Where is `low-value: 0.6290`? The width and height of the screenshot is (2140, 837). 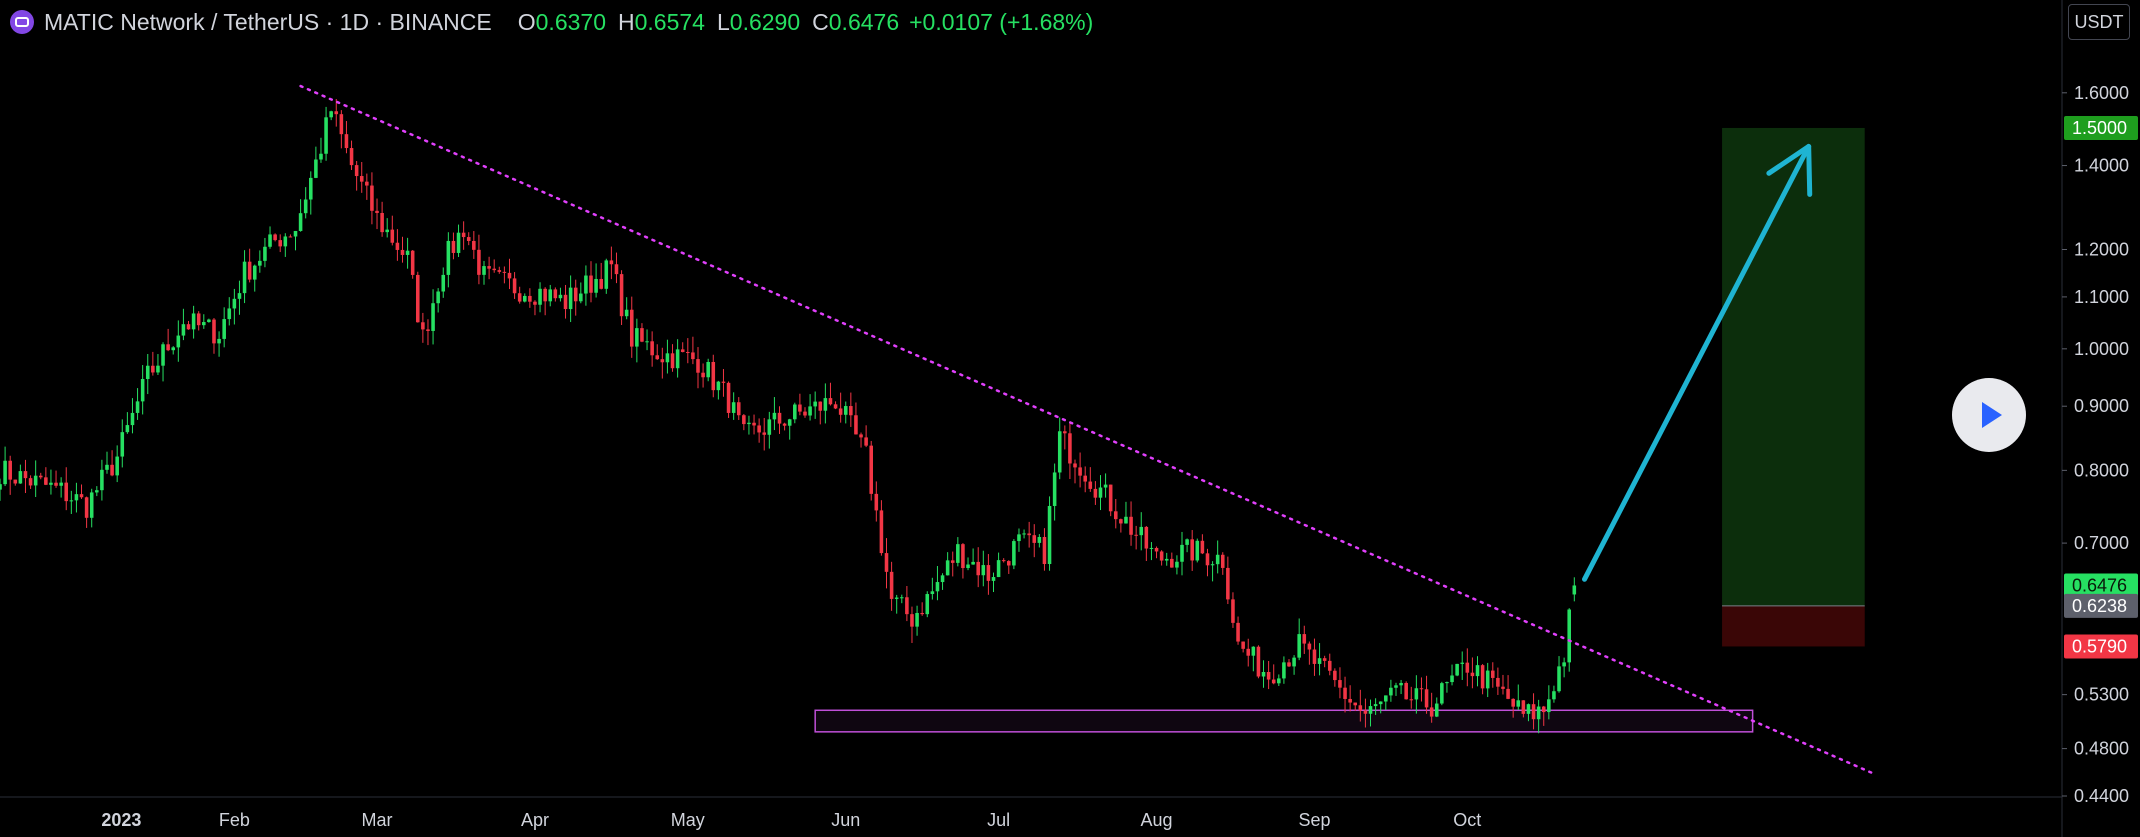
low-value: 0.6290 is located at coordinates (765, 21).